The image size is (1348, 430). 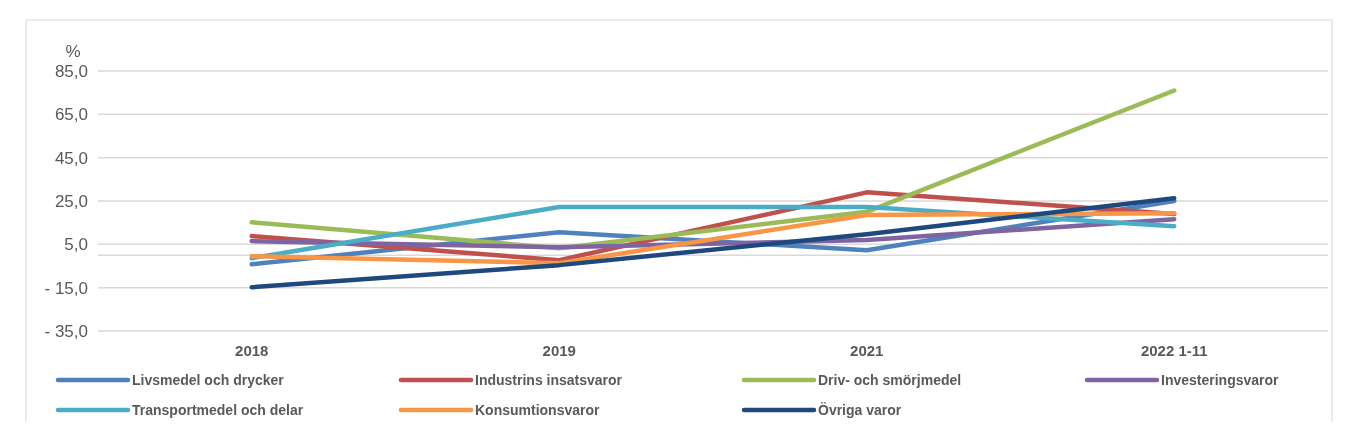 What do you see at coordinates (890, 379) in the screenshot?
I see `legend-label: Driv- och smörjmedel` at bounding box center [890, 379].